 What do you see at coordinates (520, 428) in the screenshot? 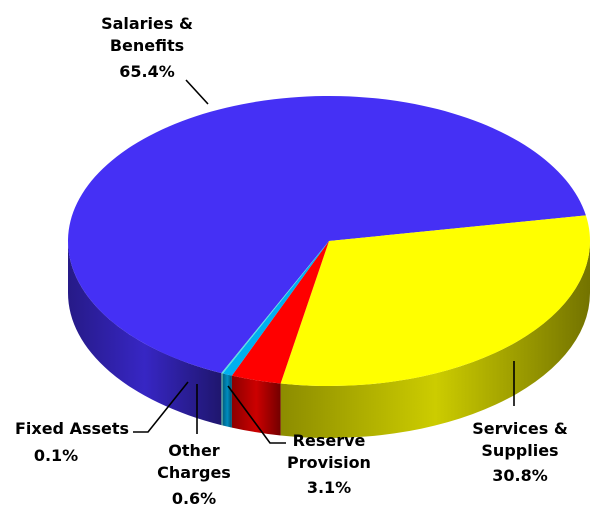
I see `slice-label-services-supplies-line-1: Services &` at bounding box center [520, 428].